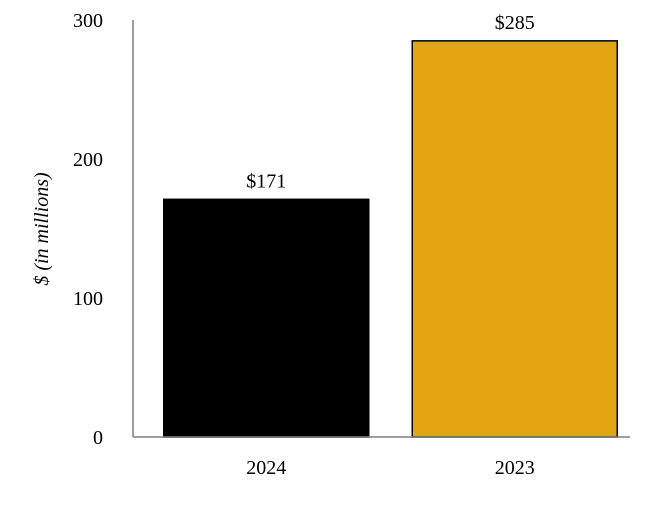 This screenshot has width=650, height=505. Describe the element at coordinates (266, 468) in the screenshot. I see `x-tick-label: 2024` at that location.